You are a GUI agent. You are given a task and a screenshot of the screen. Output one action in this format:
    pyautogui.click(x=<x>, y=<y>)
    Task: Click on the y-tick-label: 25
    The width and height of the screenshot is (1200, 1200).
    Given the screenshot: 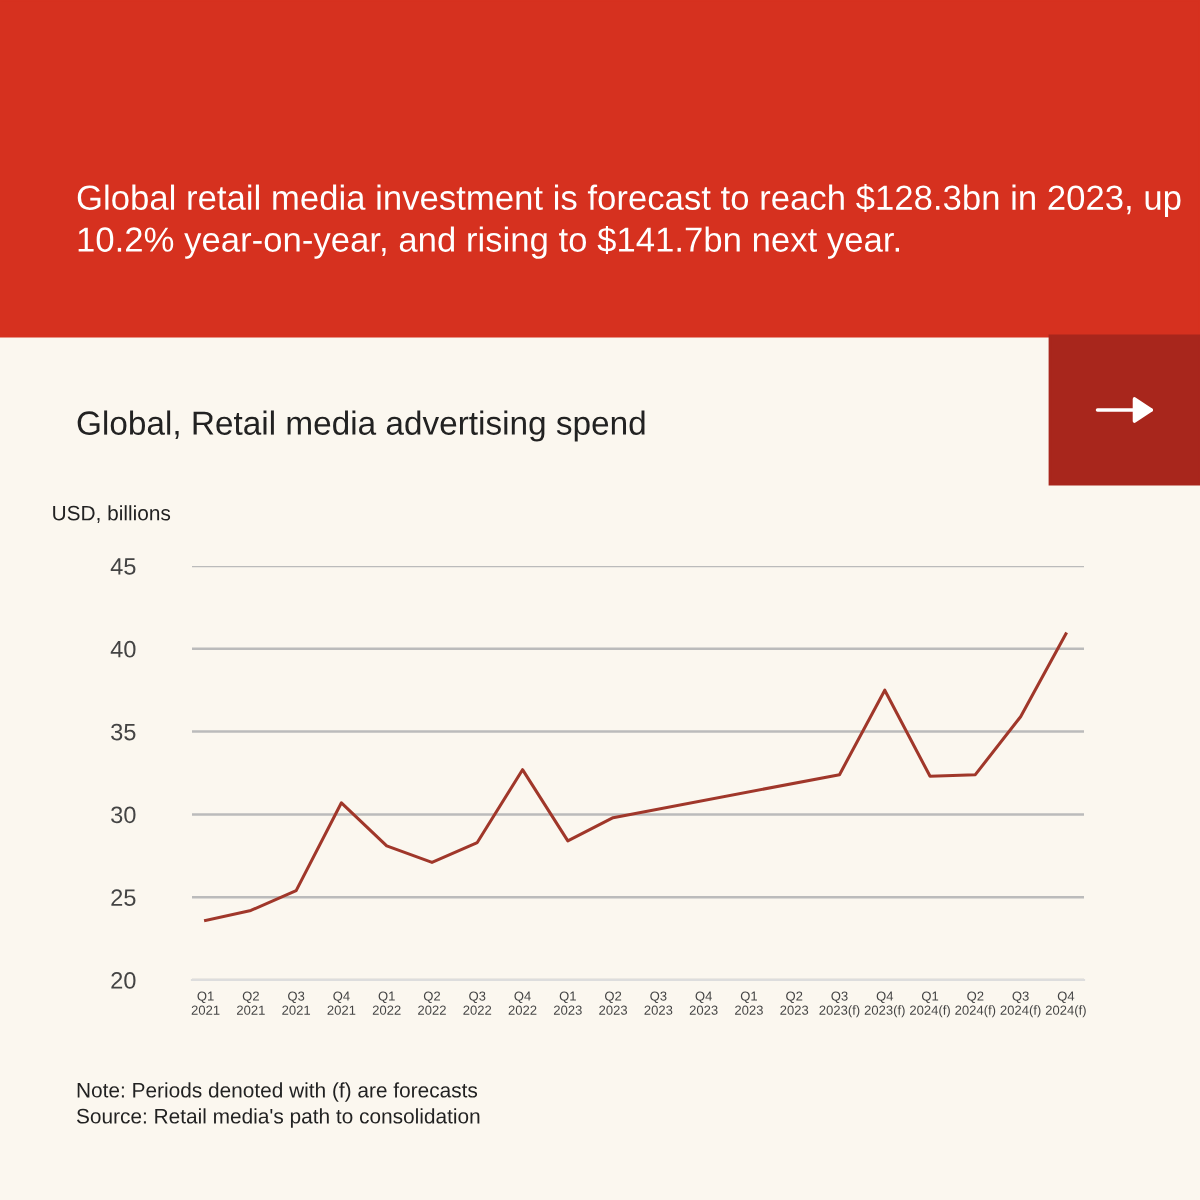 What is the action you would take?
    pyautogui.click(x=123, y=897)
    